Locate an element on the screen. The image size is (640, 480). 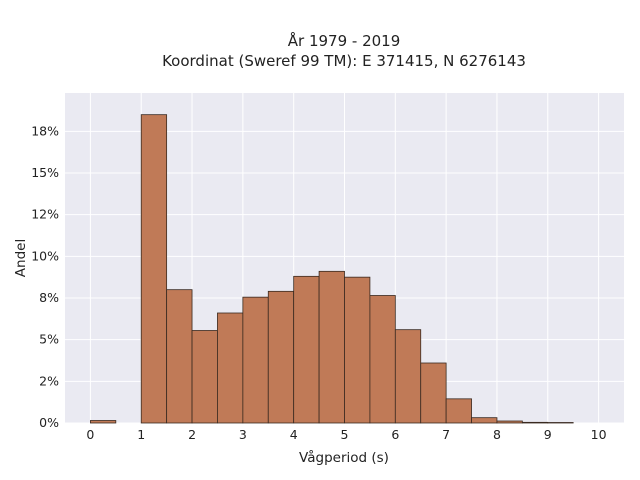
x-tick-label: 2 is located at coordinates (192, 434).